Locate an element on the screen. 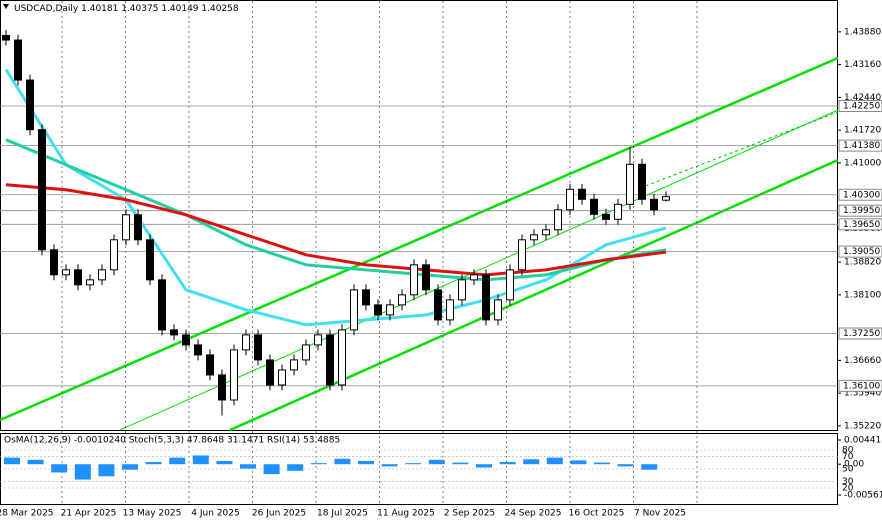 The width and height of the screenshot is (882, 524). header-icon is located at coordinates (6, 6).